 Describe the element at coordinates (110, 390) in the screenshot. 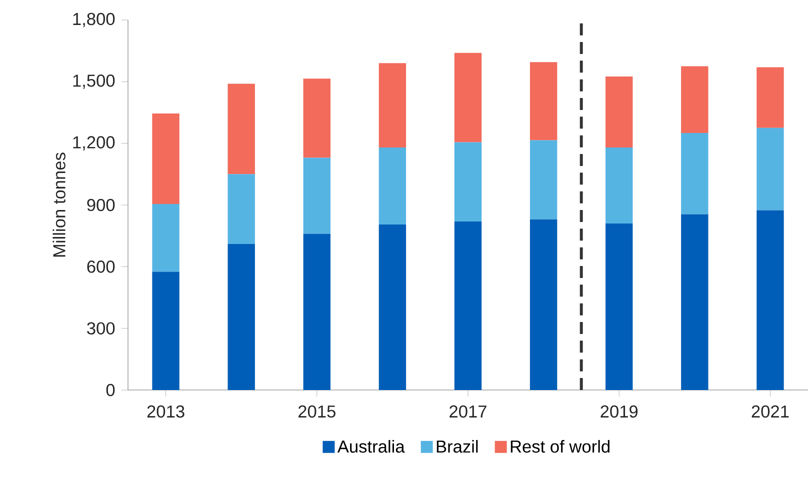

I see `y-tick-label: 0` at that location.